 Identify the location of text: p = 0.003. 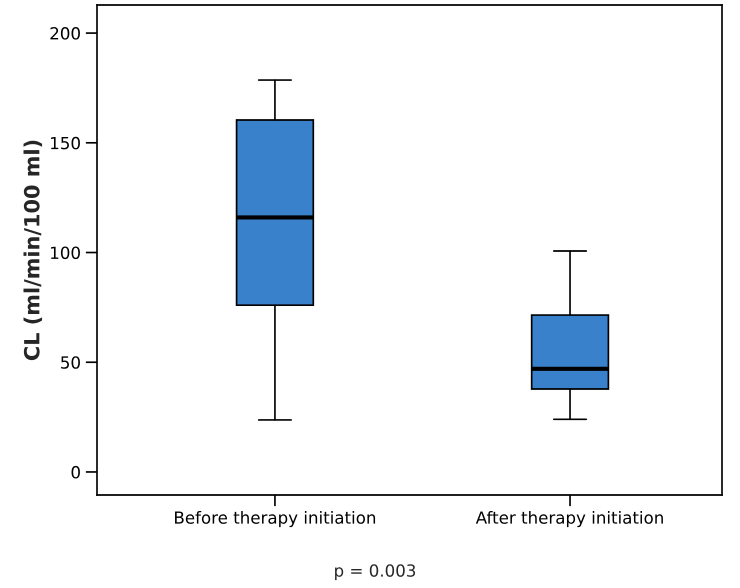
(375, 572).